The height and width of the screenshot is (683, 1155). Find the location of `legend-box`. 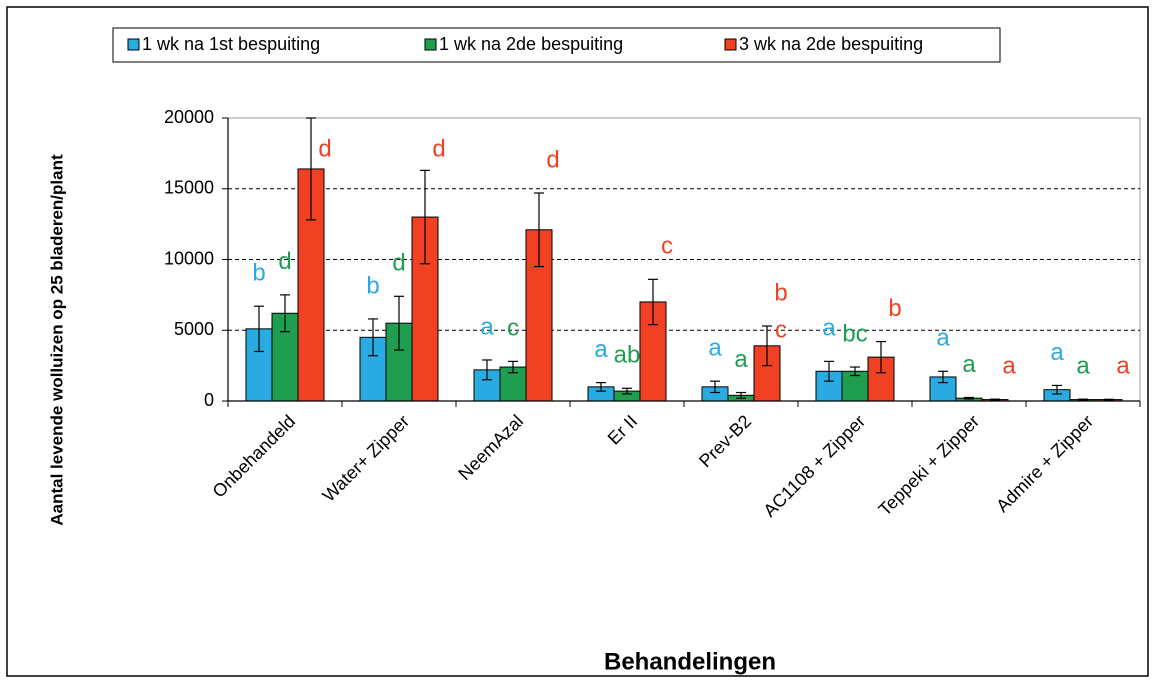

legend-box is located at coordinates (556, 45).